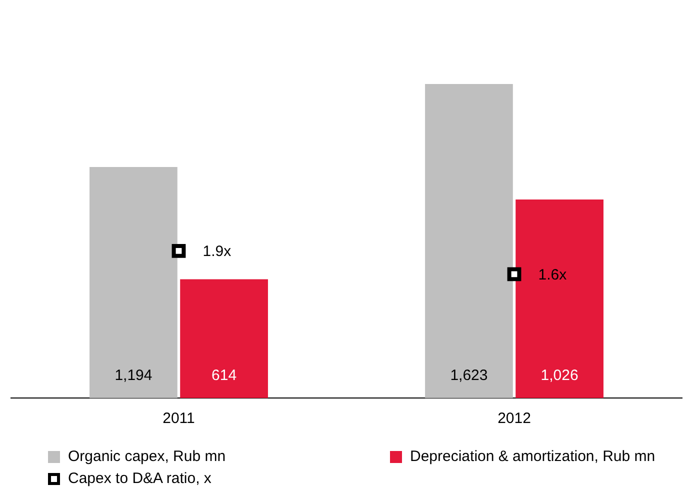 This screenshot has width=693, height=488. Describe the element at coordinates (178, 419) in the screenshot. I see `x-tick-label: 2011` at that location.